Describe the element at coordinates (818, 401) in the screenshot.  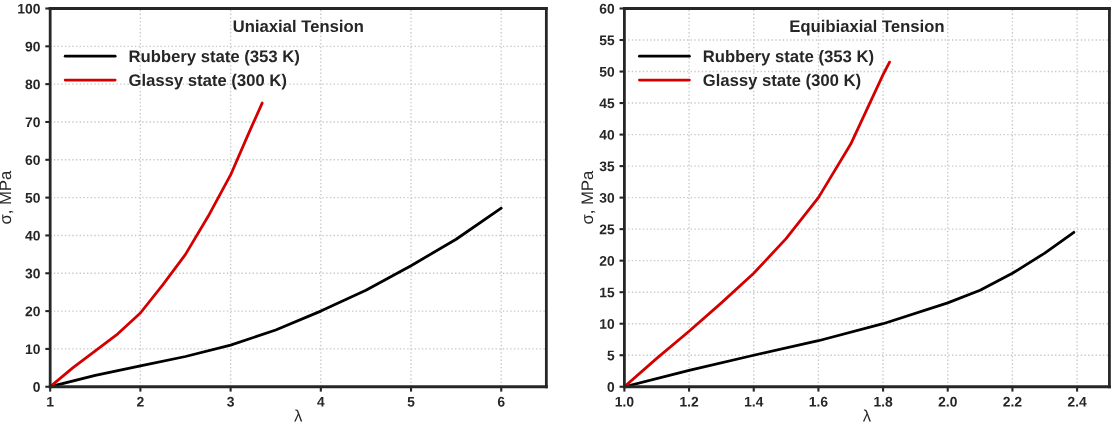
I see `x-tick-label: 1.6` at that location.